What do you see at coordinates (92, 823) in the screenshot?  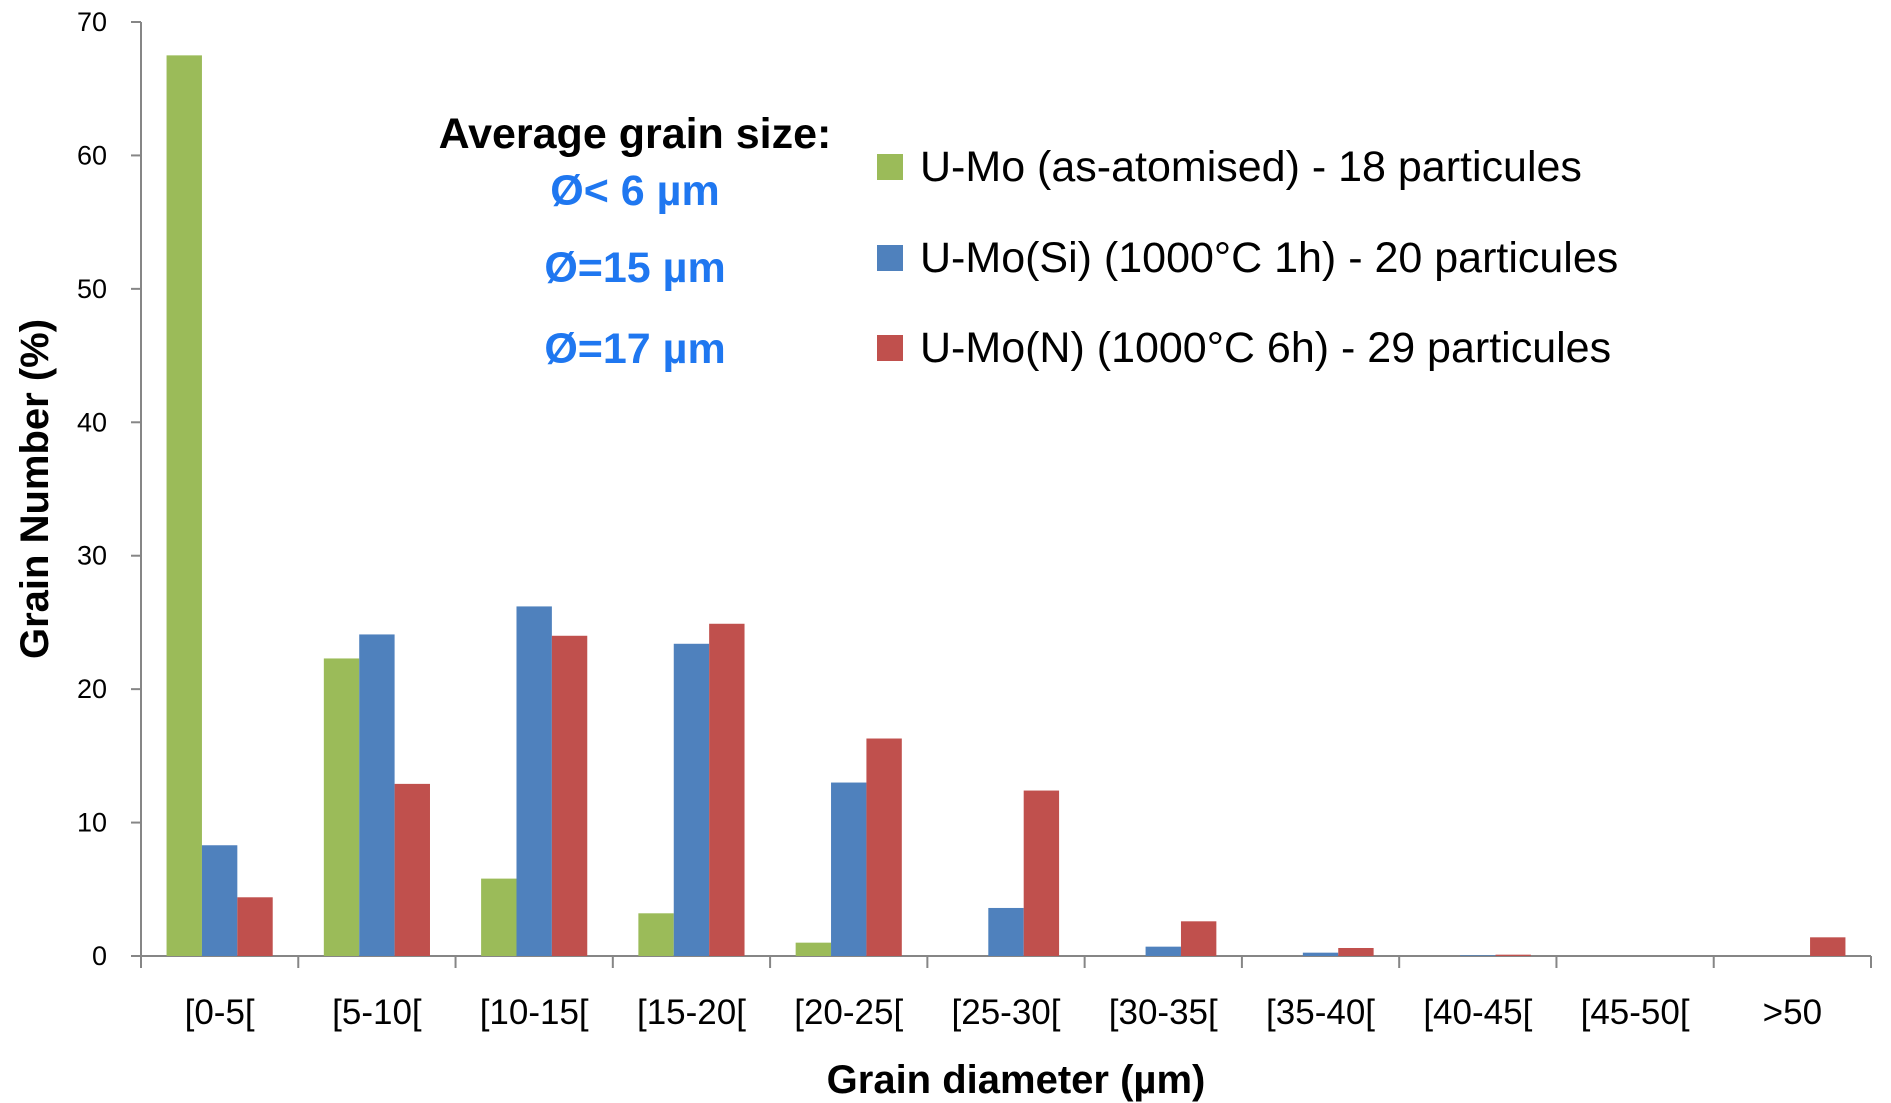 I see `y-tick-label: 10` at bounding box center [92, 823].